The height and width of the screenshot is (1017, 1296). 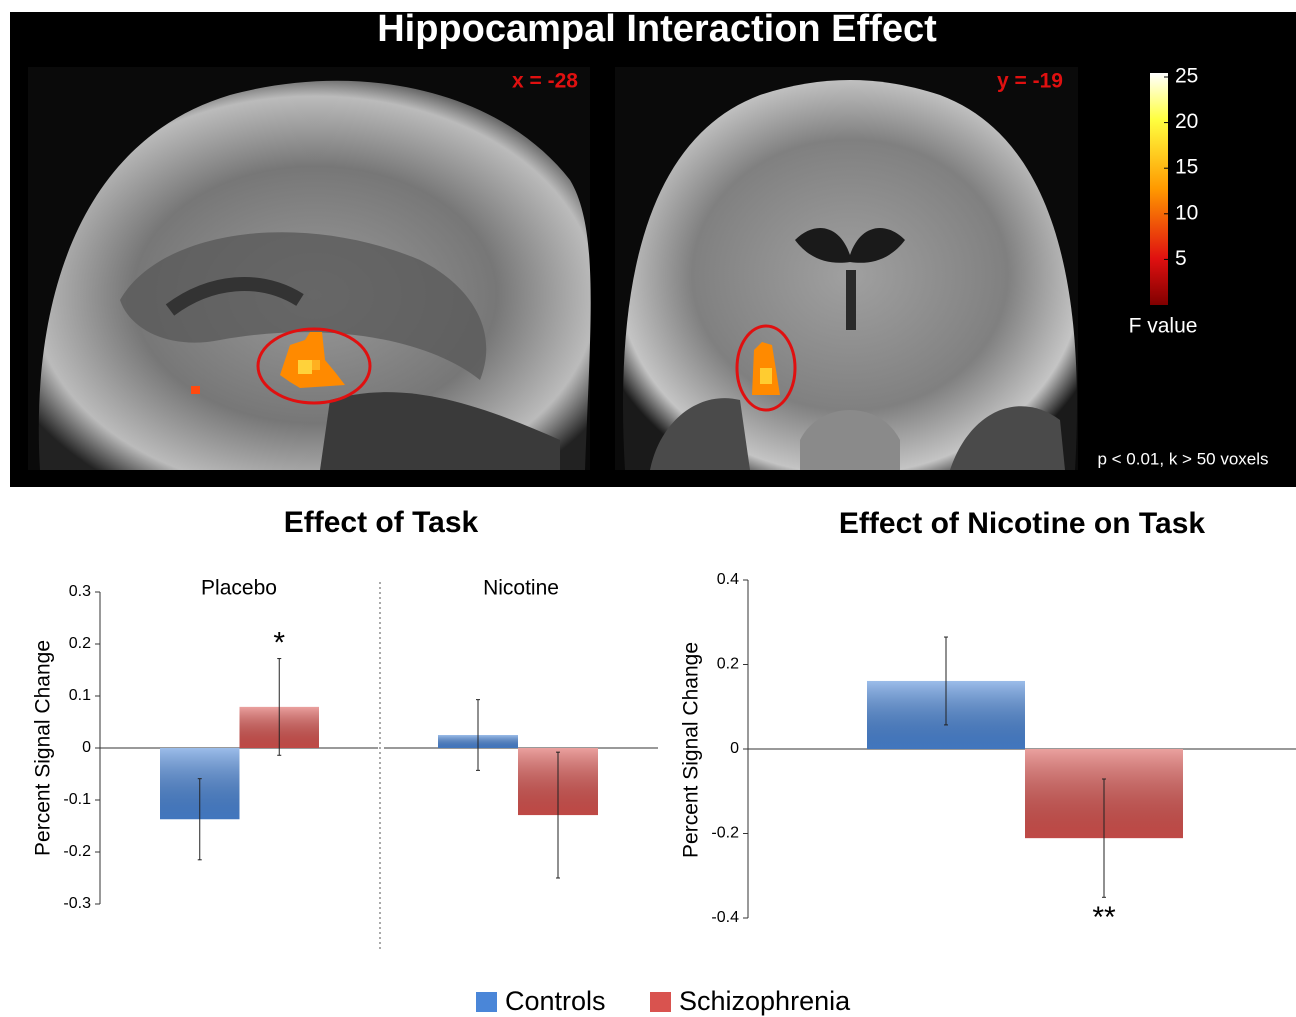 I want to click on slice-label: x = -28, so click(x=545, y=81).